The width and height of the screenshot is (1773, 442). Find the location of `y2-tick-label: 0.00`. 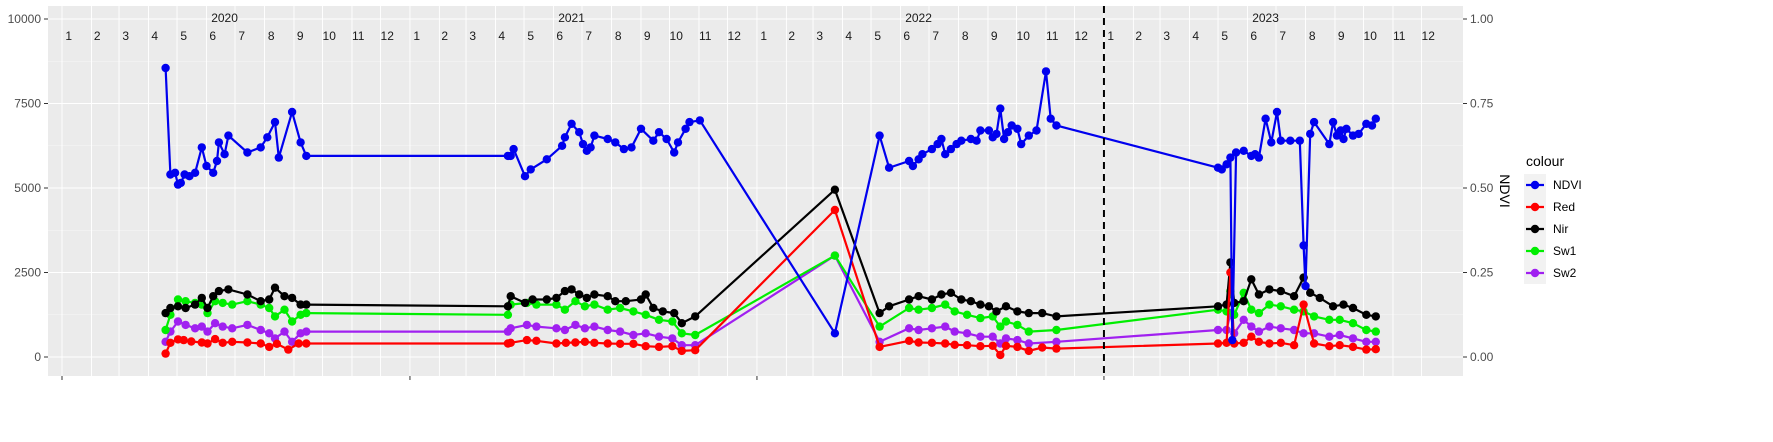

y2-tick-label: 0.00 is located at coordinates (1482, 357).